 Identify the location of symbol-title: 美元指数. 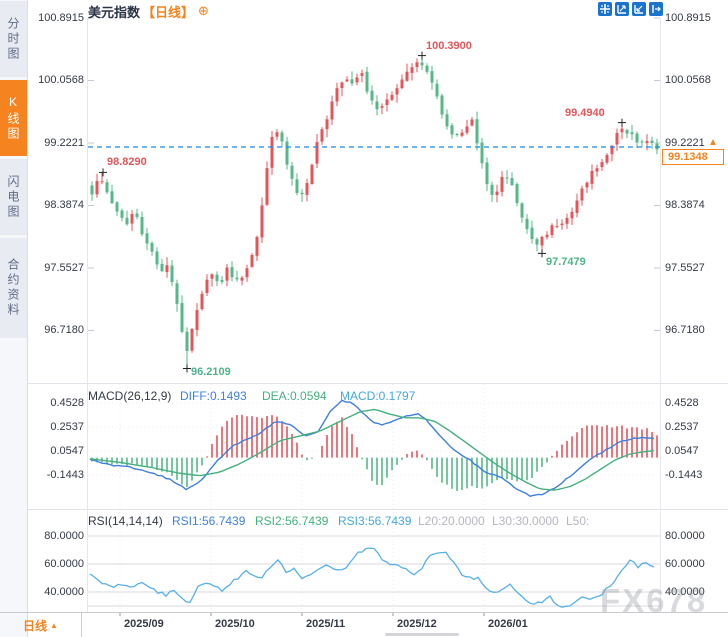
(114, 12).